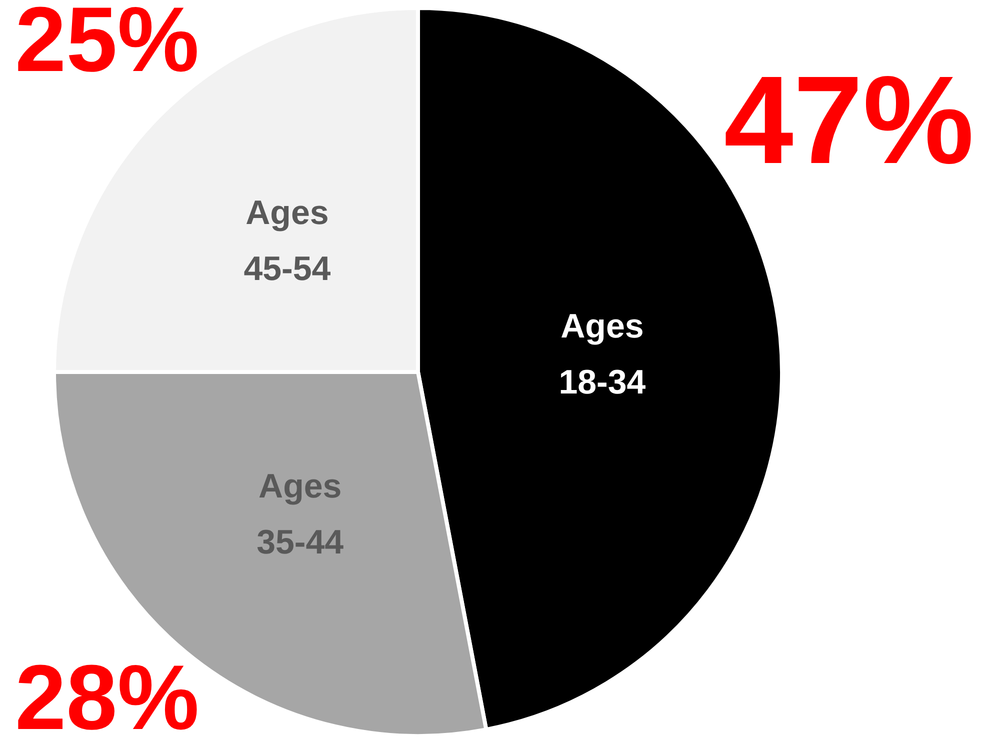 This screenshot has width=986, height=738. Describe the element at coordinates (849, 120) in the screenshot. I see `data-label: 47%` at that location.